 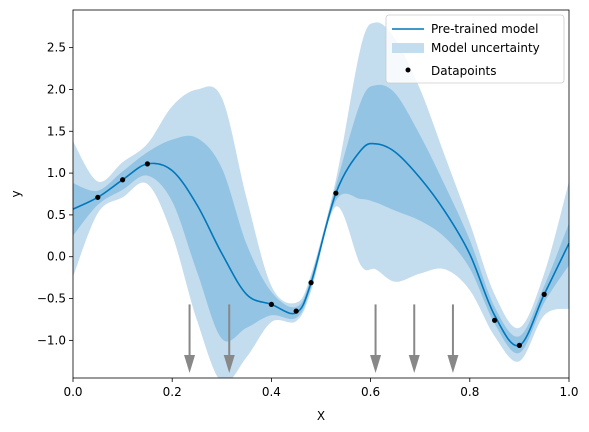 I want to click on legend-box, so click(x=475, y=49).